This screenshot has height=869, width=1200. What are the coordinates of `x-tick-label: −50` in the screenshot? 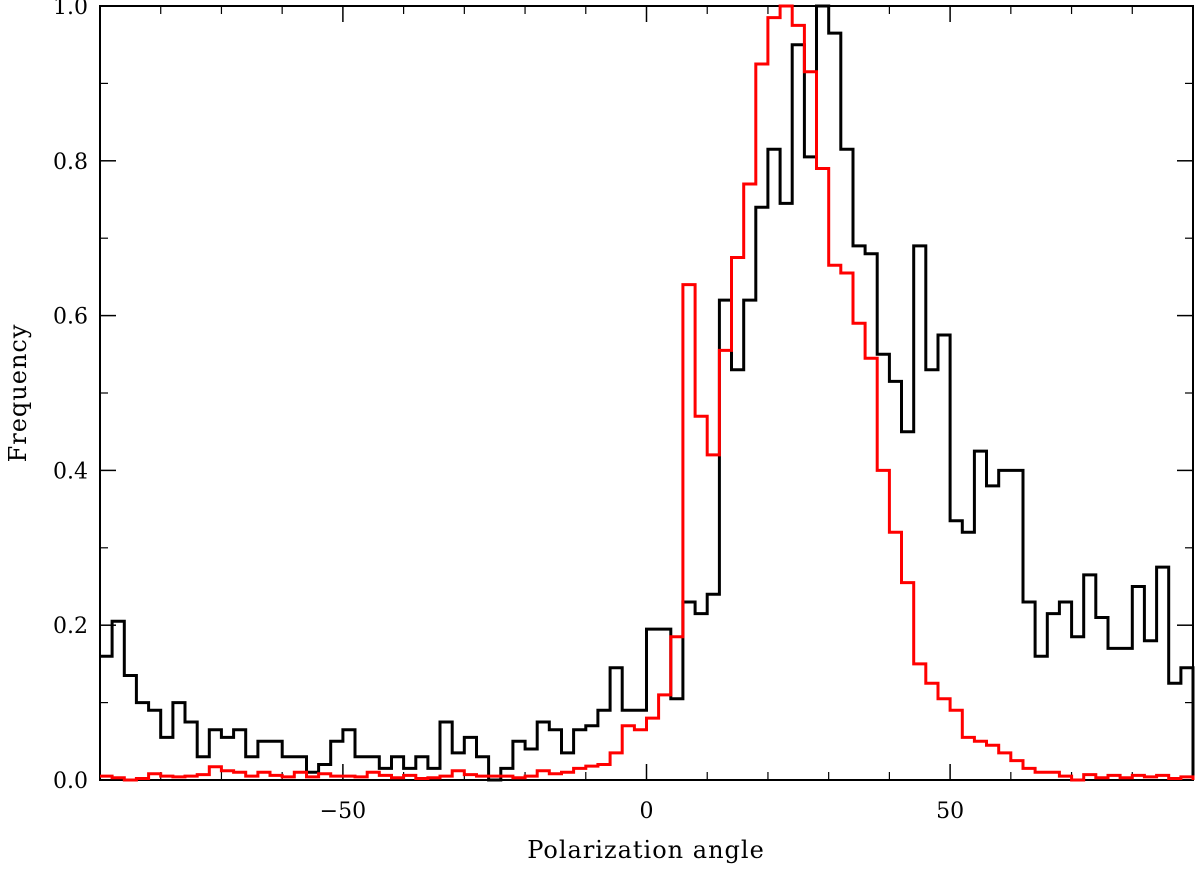 It's located at (343, 811).